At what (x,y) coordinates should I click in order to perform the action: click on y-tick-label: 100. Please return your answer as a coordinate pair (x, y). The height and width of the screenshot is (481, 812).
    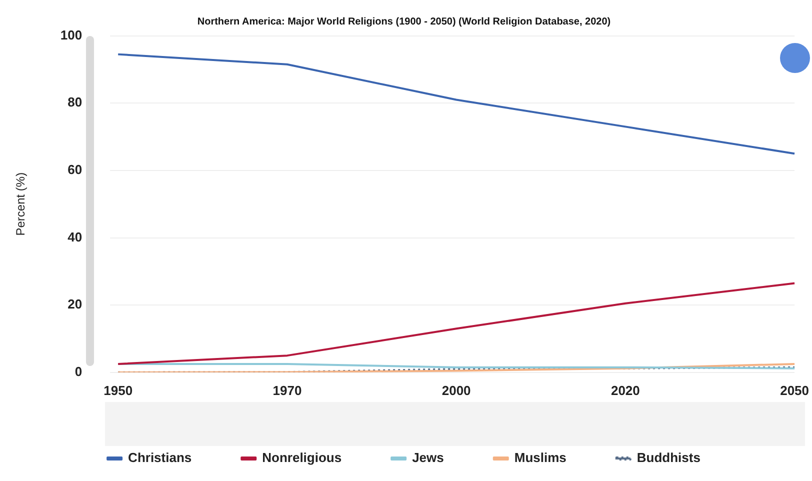
    Looking at the image, I should click on (71, 34).